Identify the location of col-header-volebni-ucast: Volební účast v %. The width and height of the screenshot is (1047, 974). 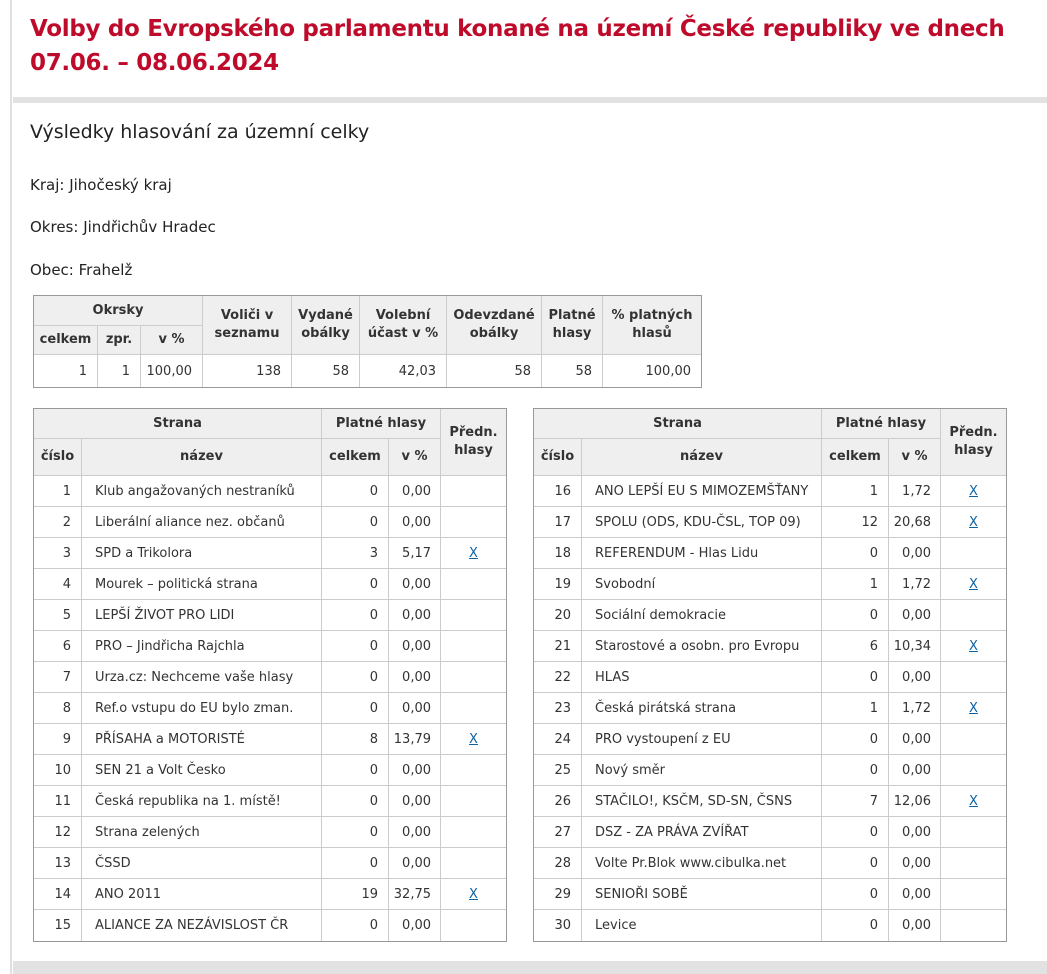
(403, 325).